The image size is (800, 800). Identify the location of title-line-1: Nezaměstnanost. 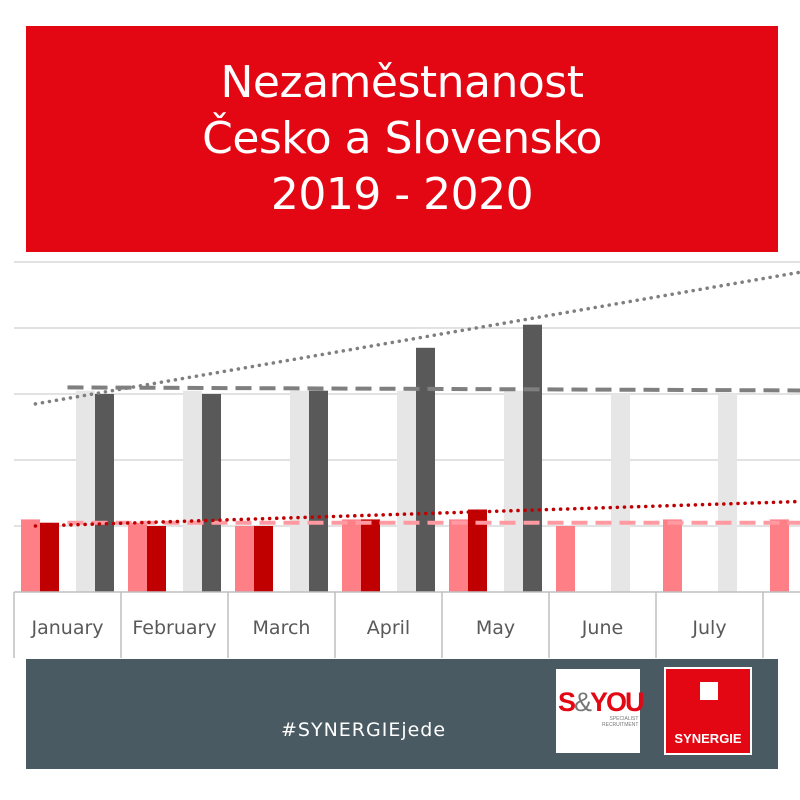
(402, 82).